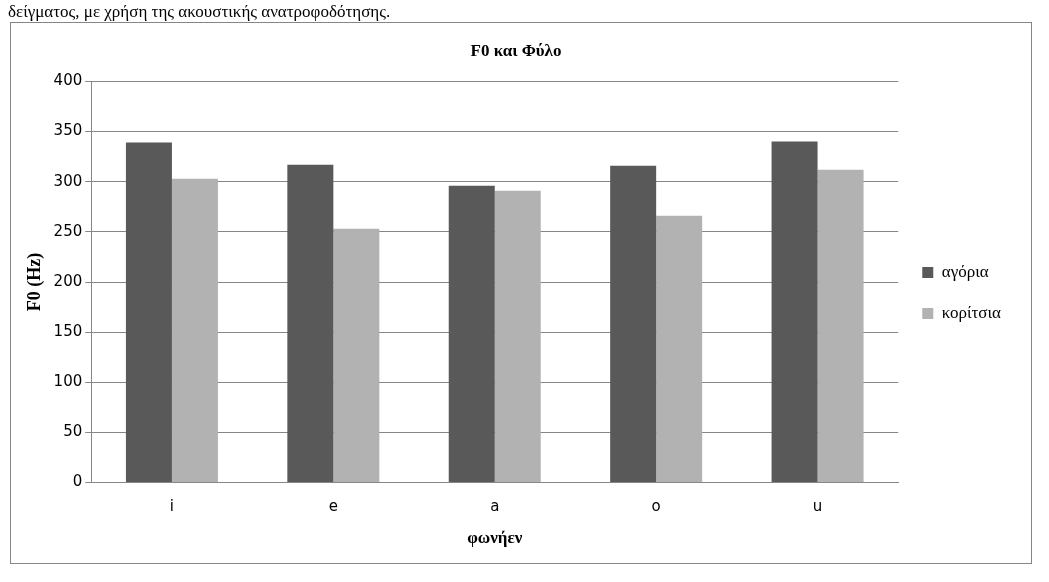 Image resolution: width=1049 pixels, height=582 pixels. I want to click on x-tick-label: e, so click(333, 506).